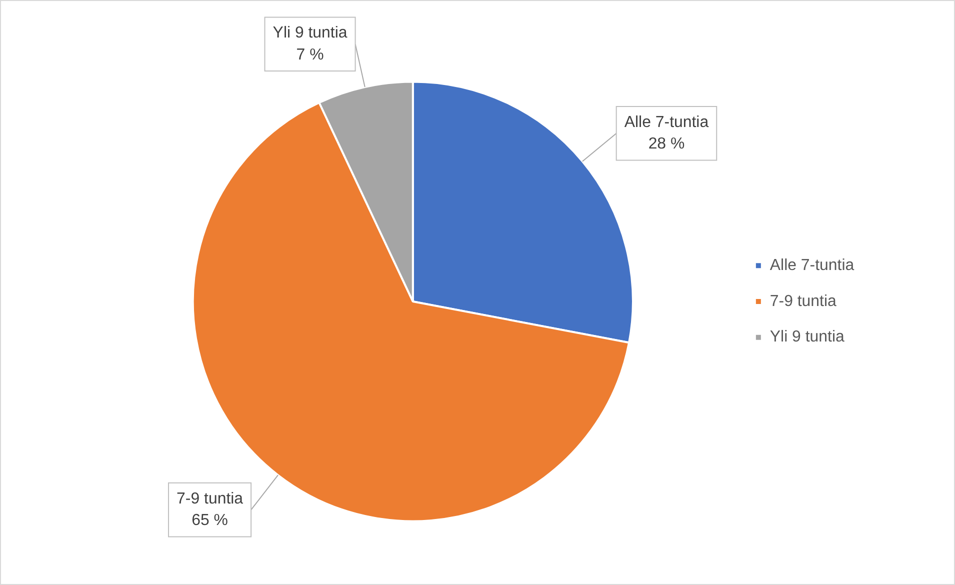 This screenshot has height=585, width=955. I want to click on data-label: 65 %, so click(210, 521).